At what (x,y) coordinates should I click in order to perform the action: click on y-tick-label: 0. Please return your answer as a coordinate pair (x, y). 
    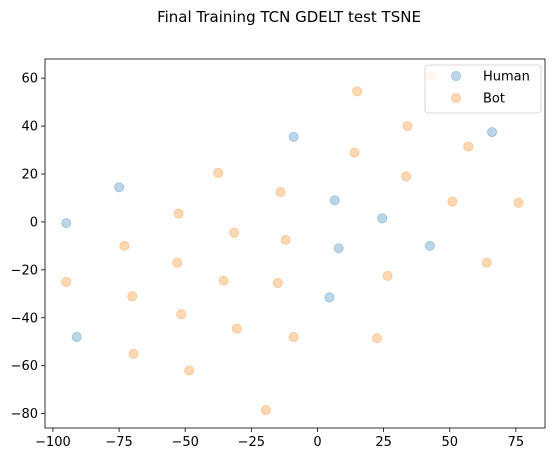
    Looking at the image, I should click on (34, 222).